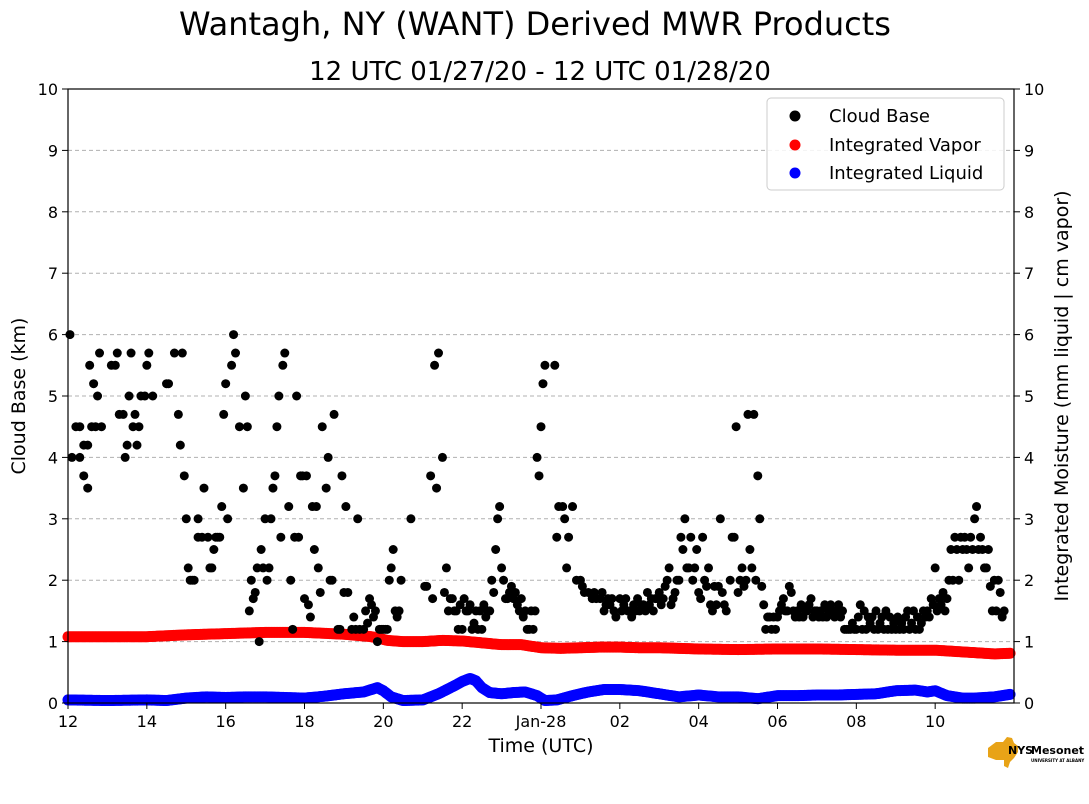 The height and width of the screenshot is (804, 1089). Describe the element at coordinates (540, 72) in the screenshot. I see `chart-subtitle: 12 UTC 01/27/20 - 12 UTC 01/28/20` at that location.